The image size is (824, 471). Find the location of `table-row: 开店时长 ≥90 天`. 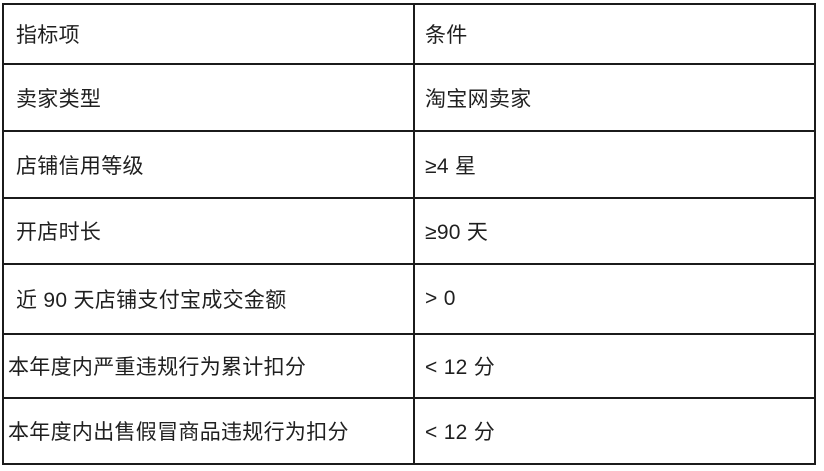

table-row: 开店时长 ≥90 天 is located at coordinates (409, 231).